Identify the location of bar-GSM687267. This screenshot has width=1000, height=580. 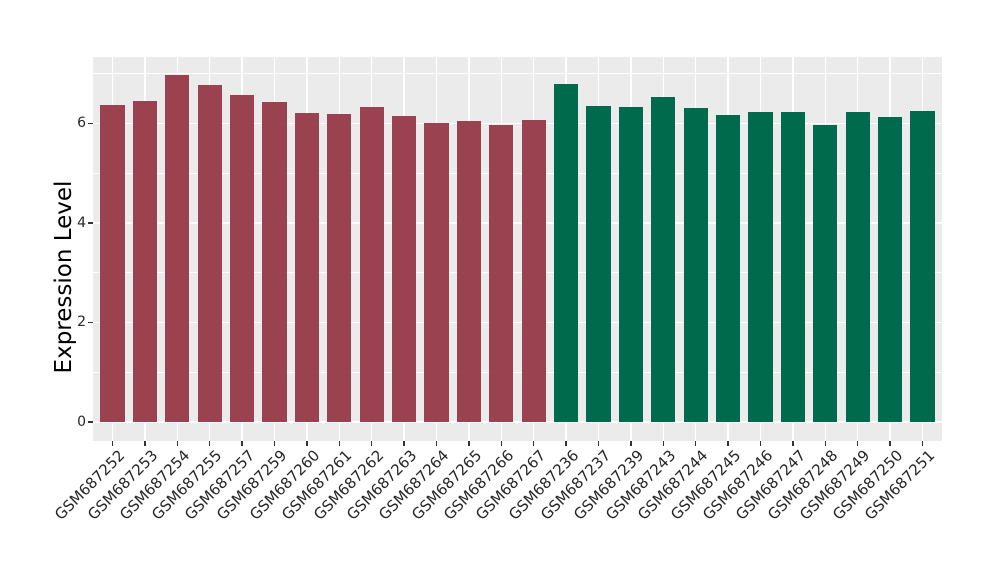
(533, 271).